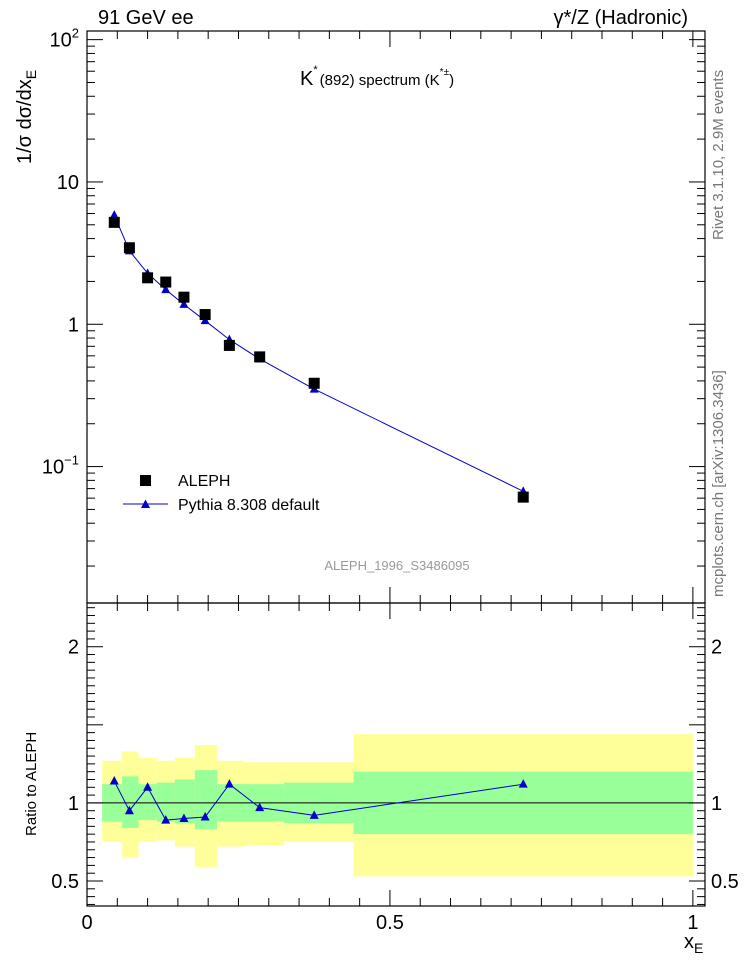 This screenshot has width=746, height=972. I want to click on legend-label-aleph: ALEPH, so click(204, 481).